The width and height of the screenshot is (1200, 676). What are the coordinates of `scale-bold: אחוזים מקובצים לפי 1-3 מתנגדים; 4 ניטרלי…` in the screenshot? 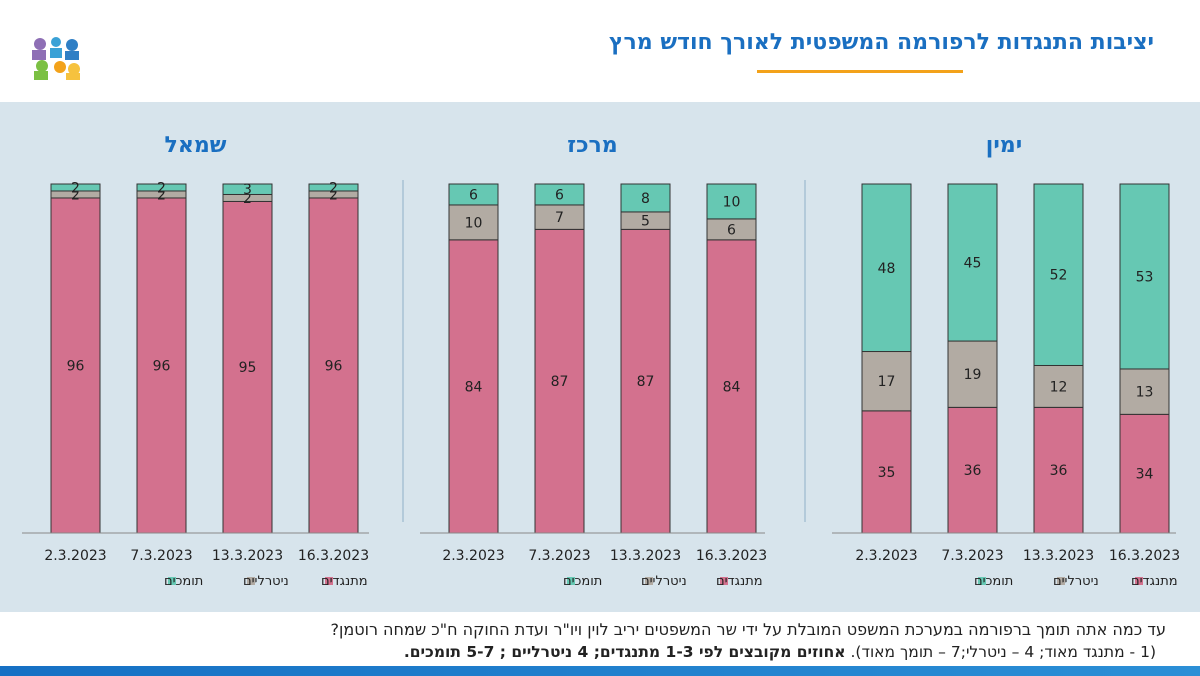 It's located at (624, 652).